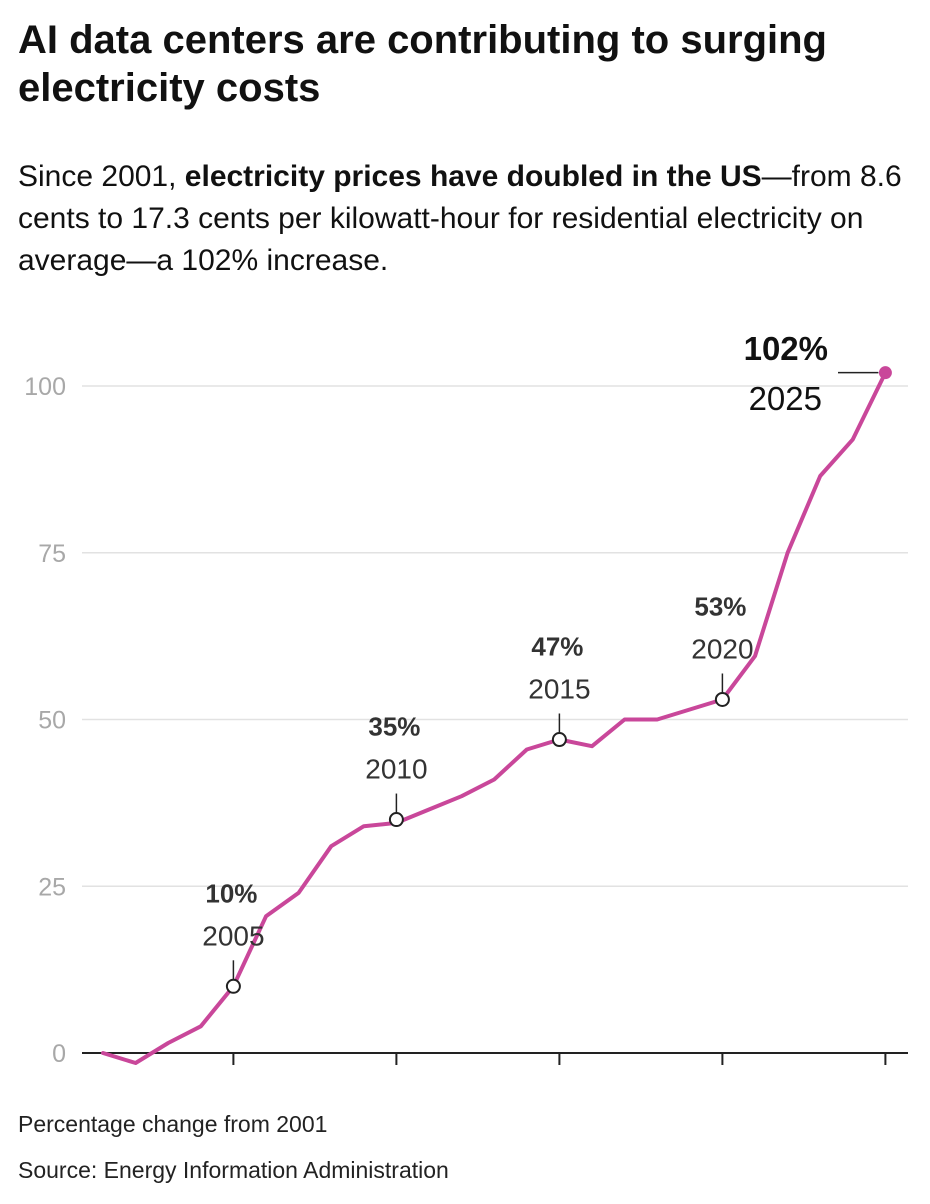 This screenshot has height=1204, width=930. What do you see at coordinates (45, 387) in the screenshot?
I see `y-tick-label: 100` at bounding box center [45, 387].